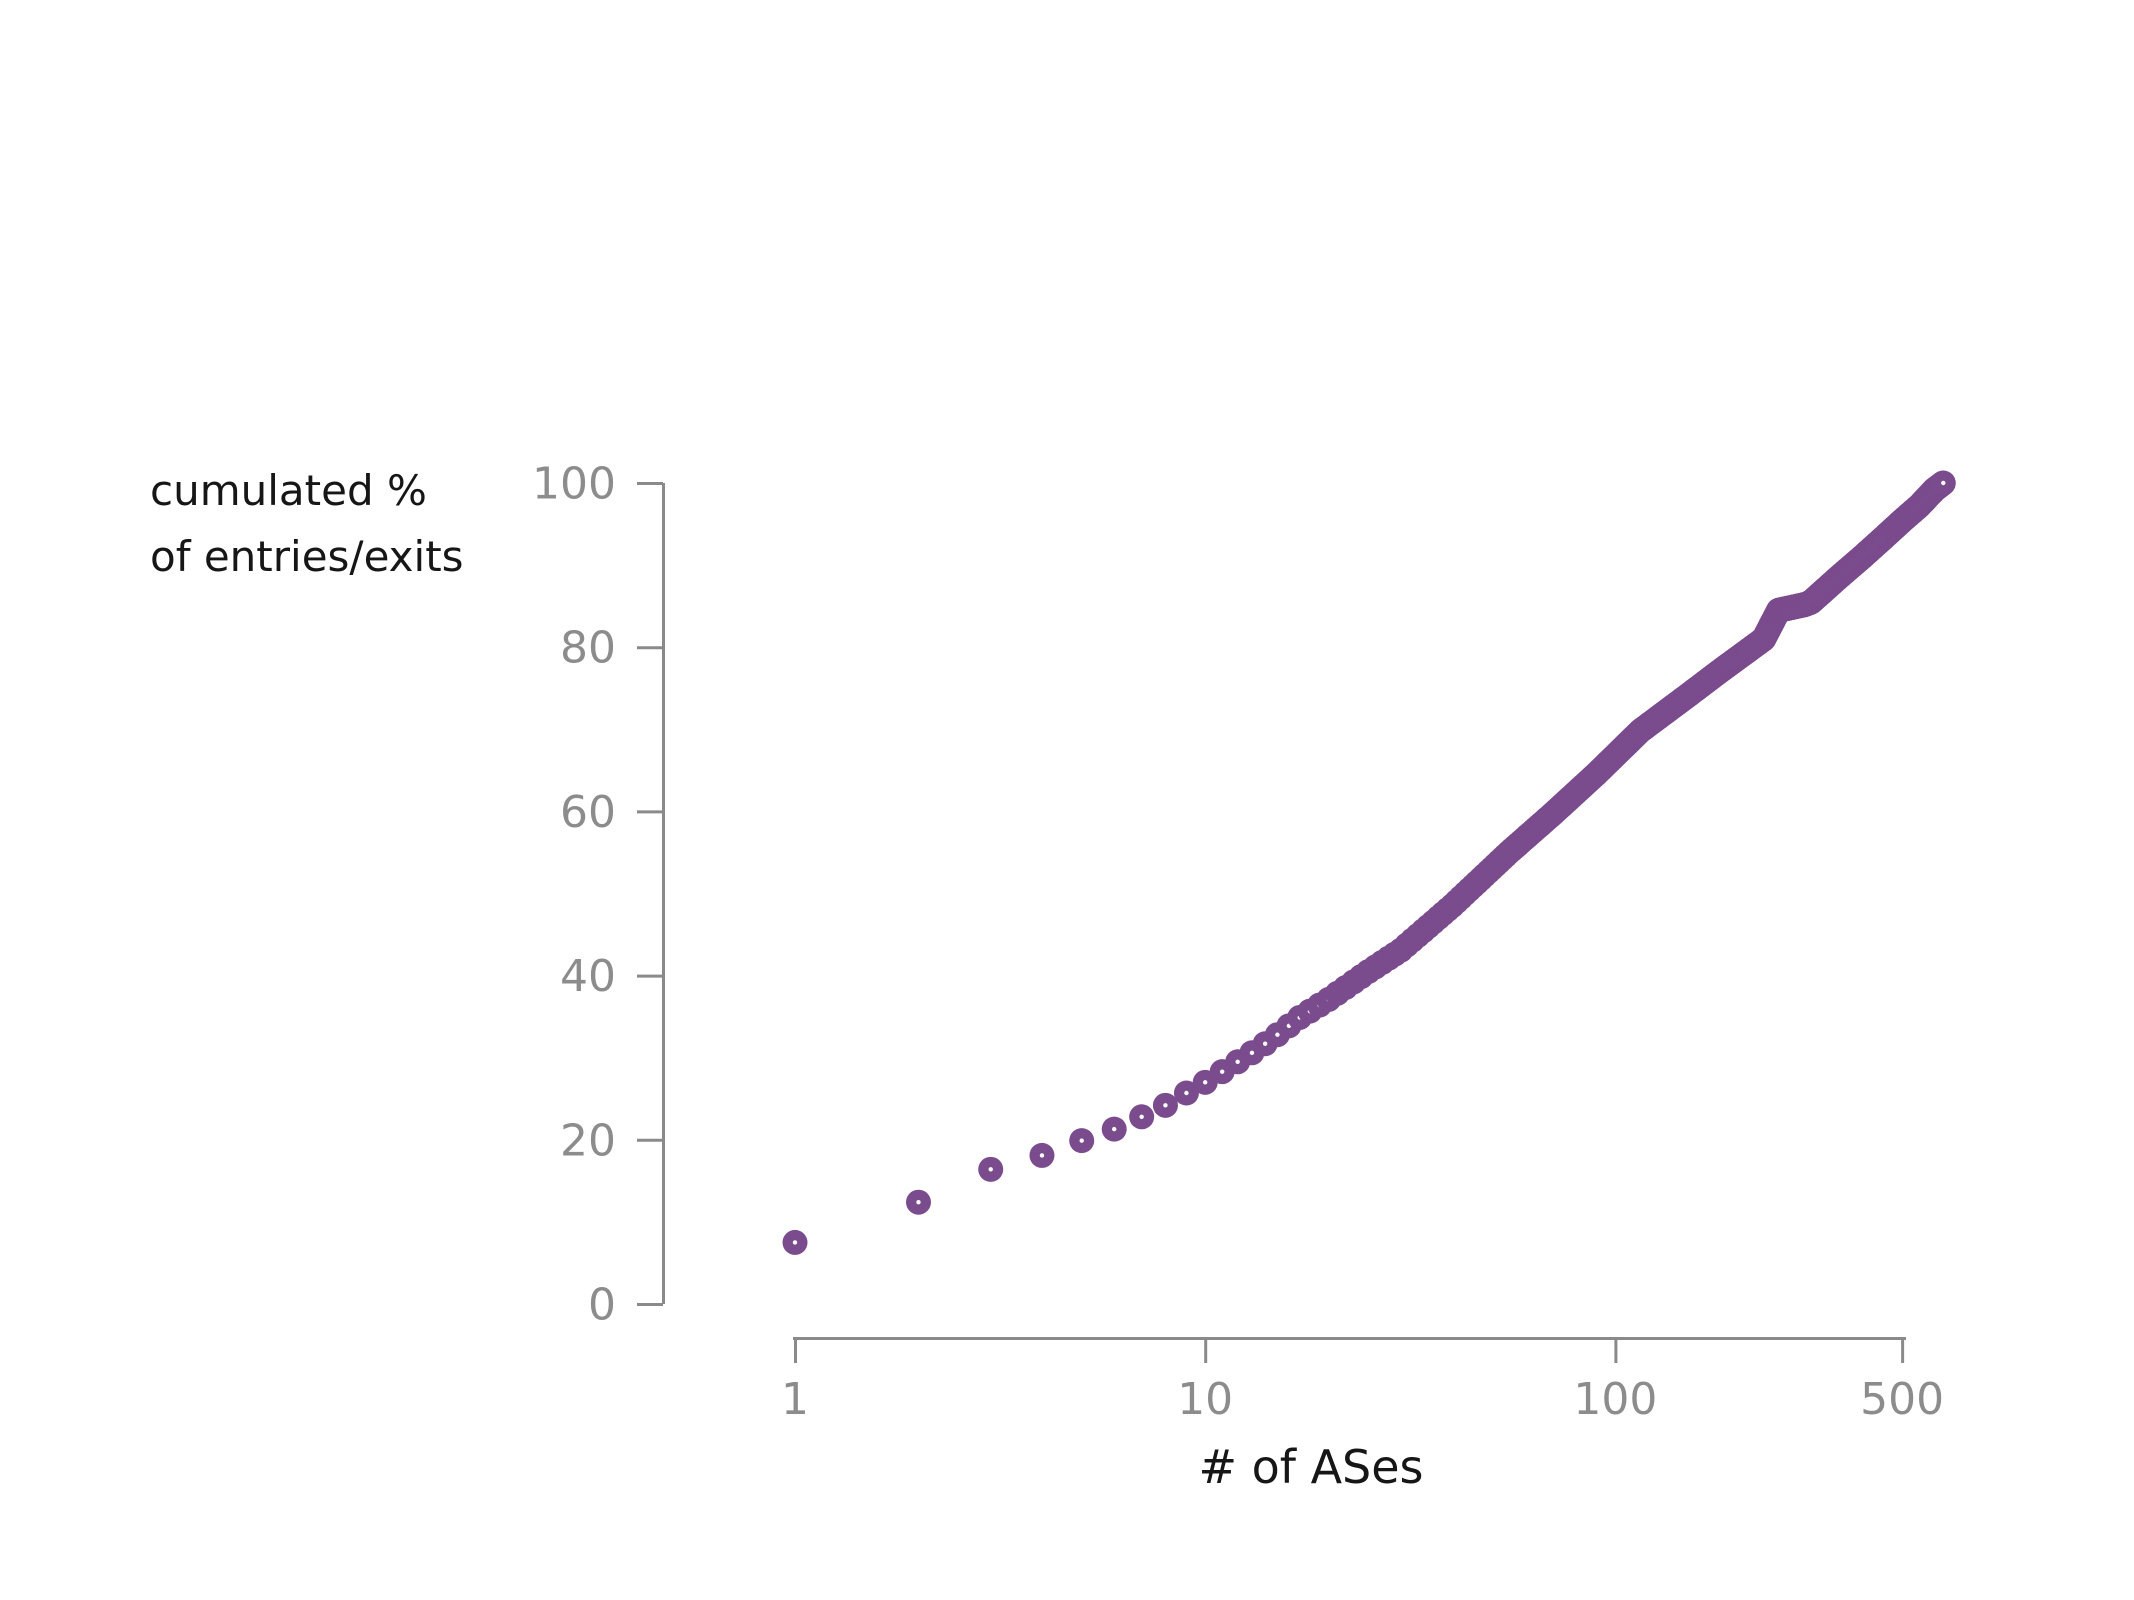  Describe the element at coordinates (1902, 1399) in the screenshot. I see `x-axis-tick-label: 500` at that location.